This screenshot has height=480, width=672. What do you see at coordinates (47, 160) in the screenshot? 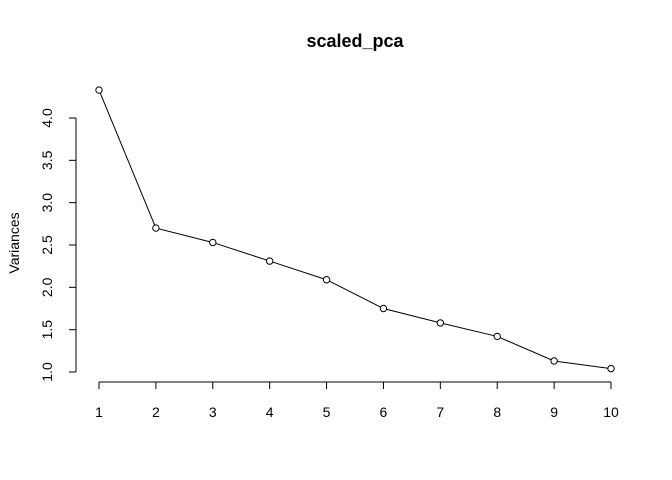
I see `y-tick-label: 3.5` at bounding box center [47, 160].